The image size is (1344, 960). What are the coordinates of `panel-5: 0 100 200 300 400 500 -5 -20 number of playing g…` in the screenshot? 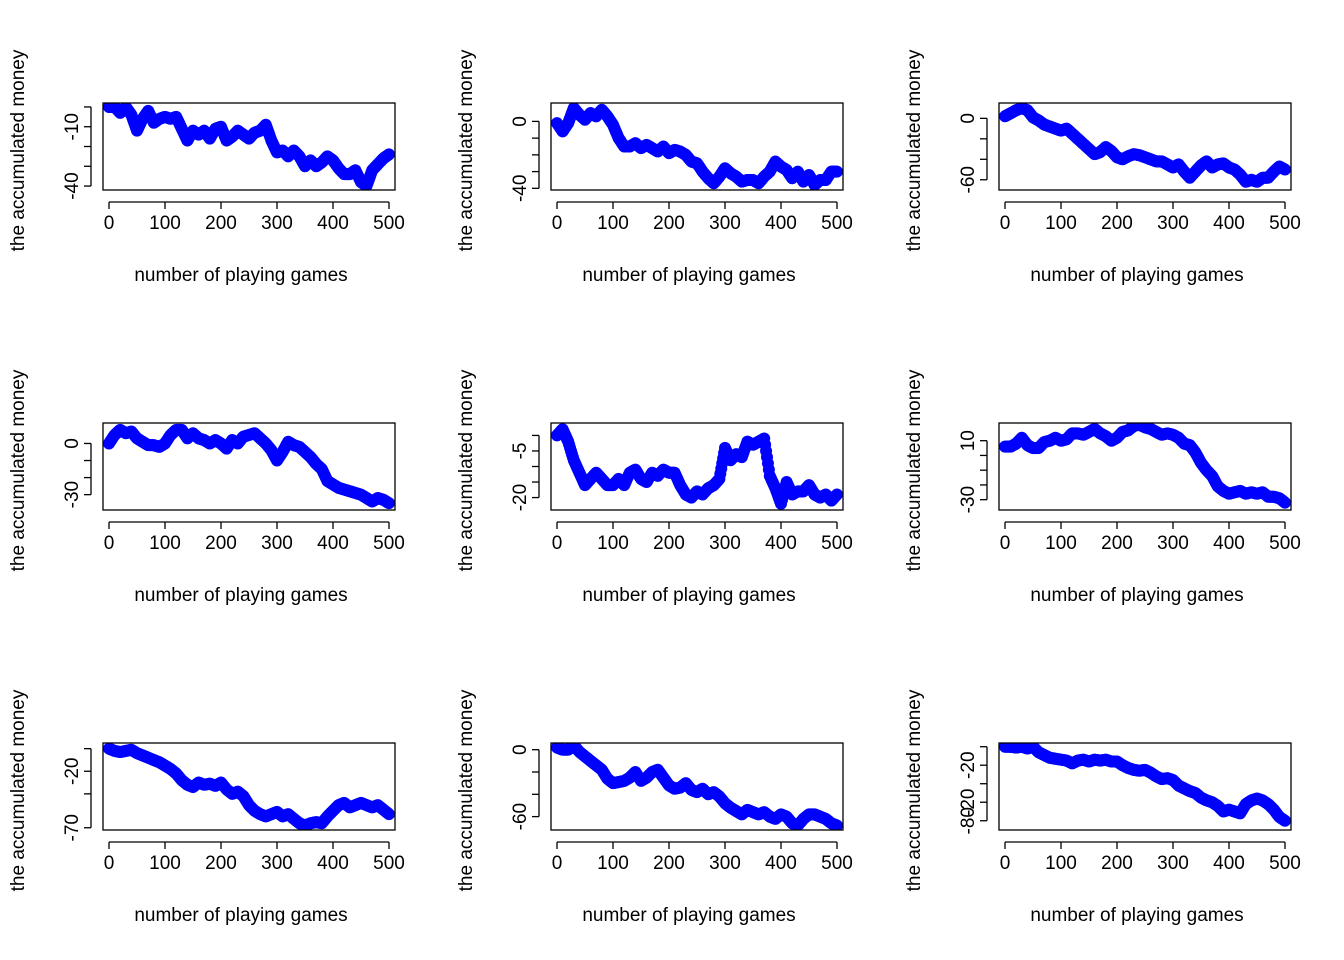 It's located at (654, 487).